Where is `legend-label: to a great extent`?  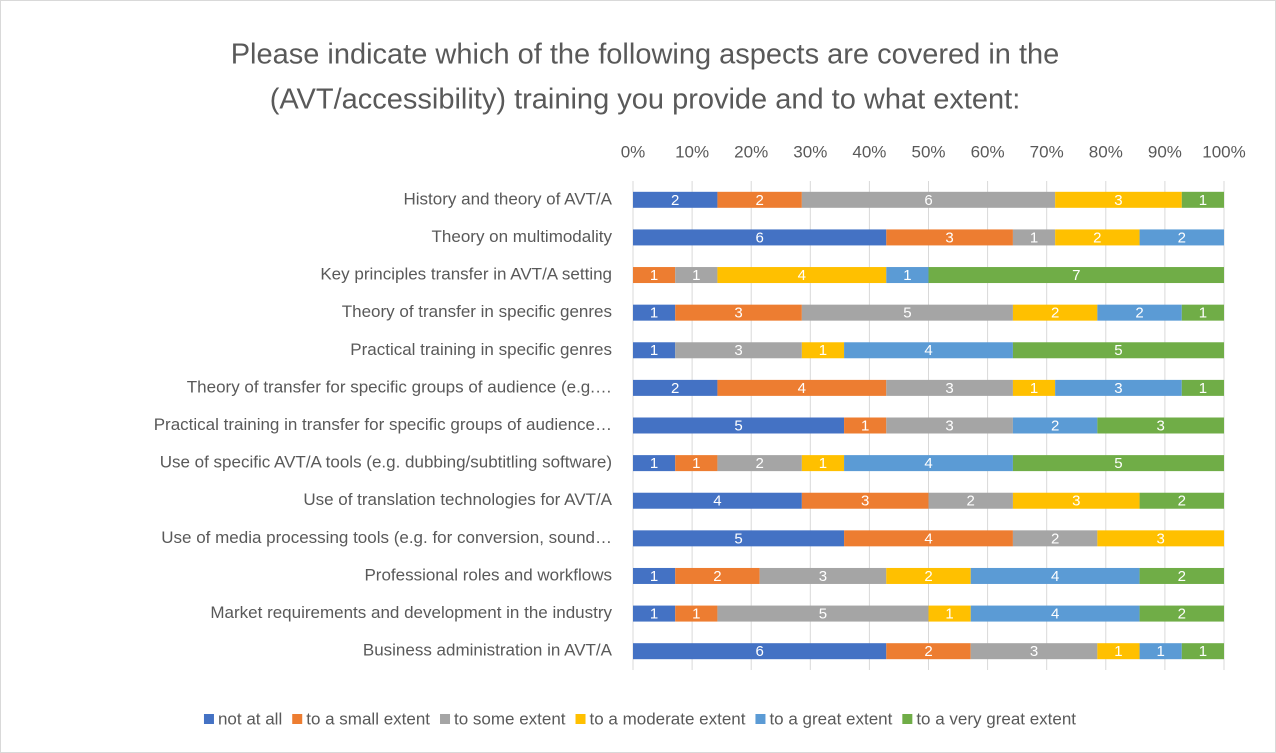 legend-label: to a great extent is located at coordinates (830, 718).